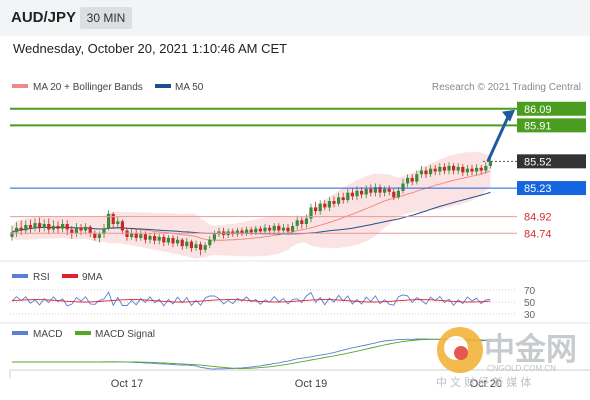  Describe the element at coordinates (483, 382) in the screenshot. I see `brand-sub-text: 中 文 财 经 新 媒 体` at that location.